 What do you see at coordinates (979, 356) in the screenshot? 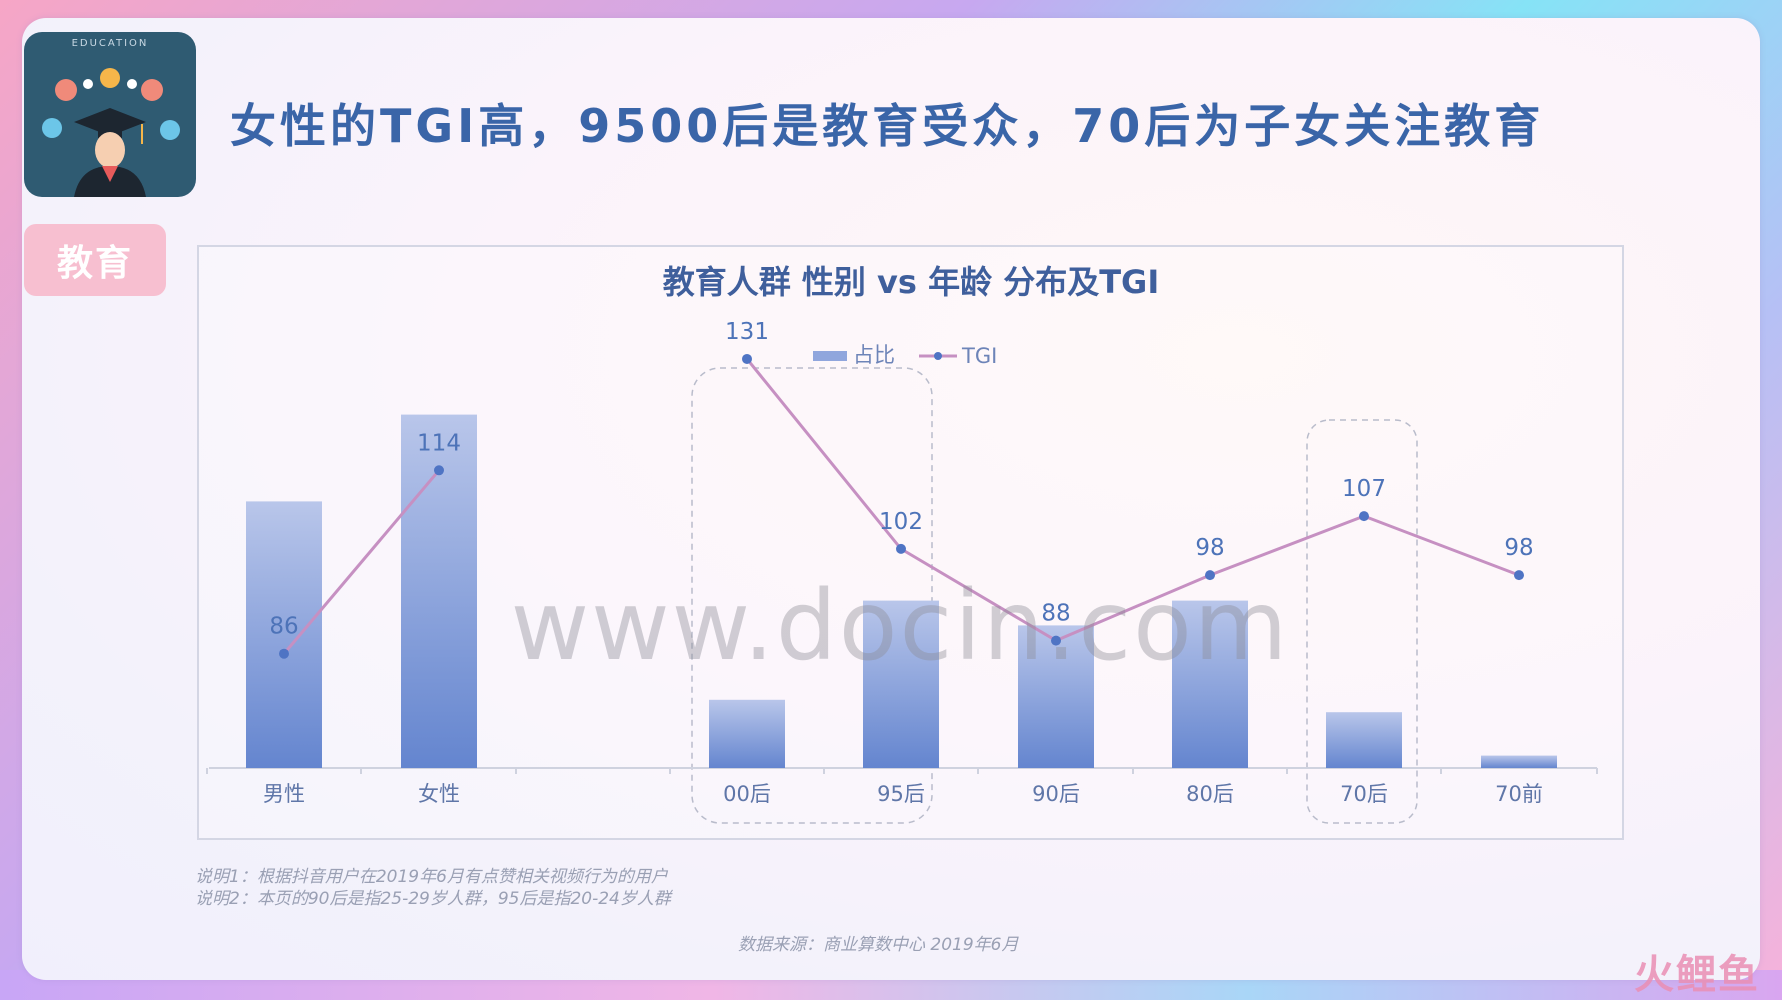
I see `legend-line-label: TGI` at bounding box center [979, 356].